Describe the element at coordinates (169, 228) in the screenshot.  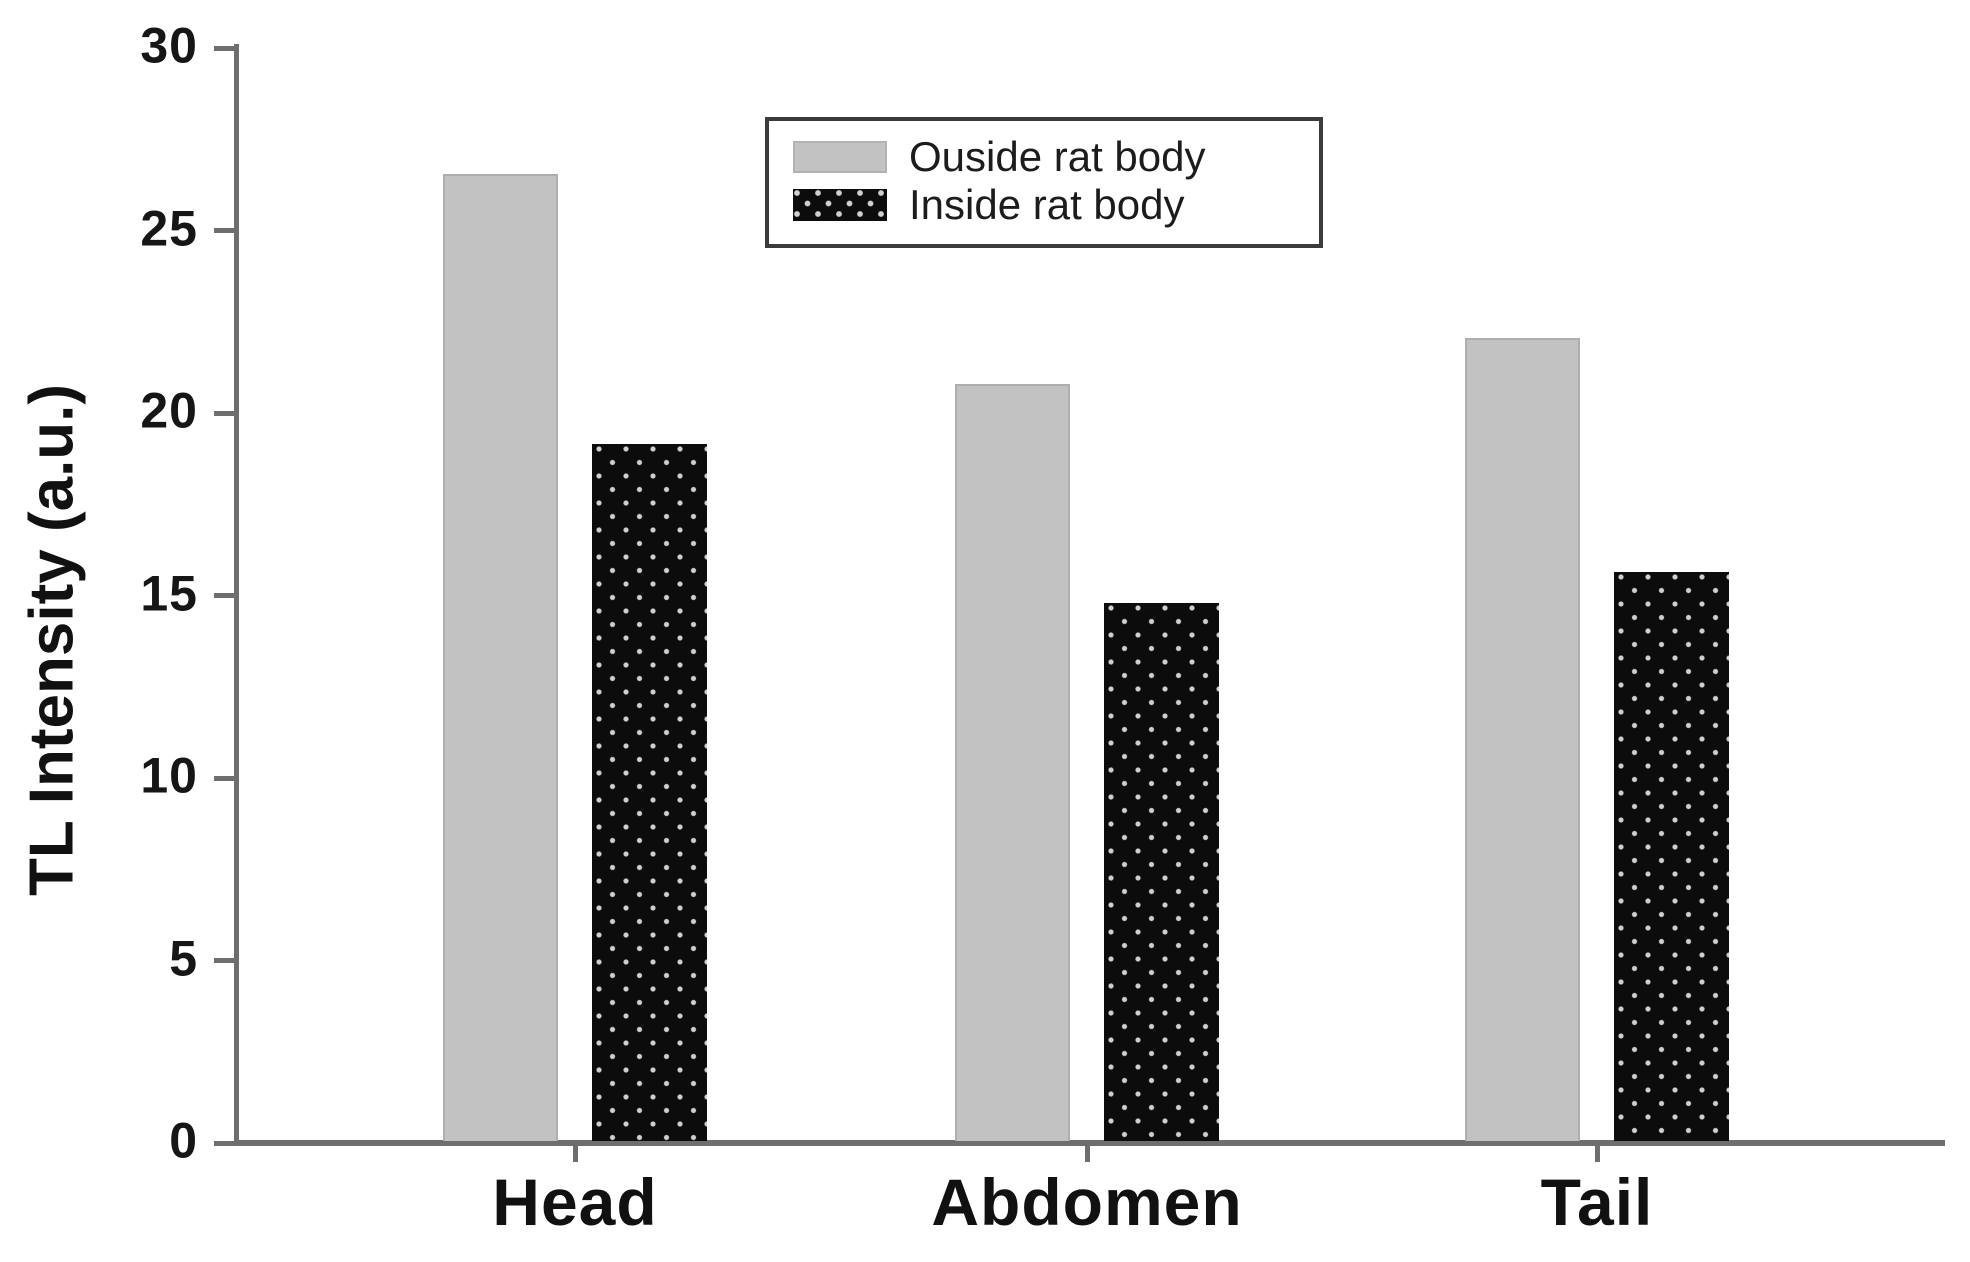
I see `y-tick-label: 25` at that location.